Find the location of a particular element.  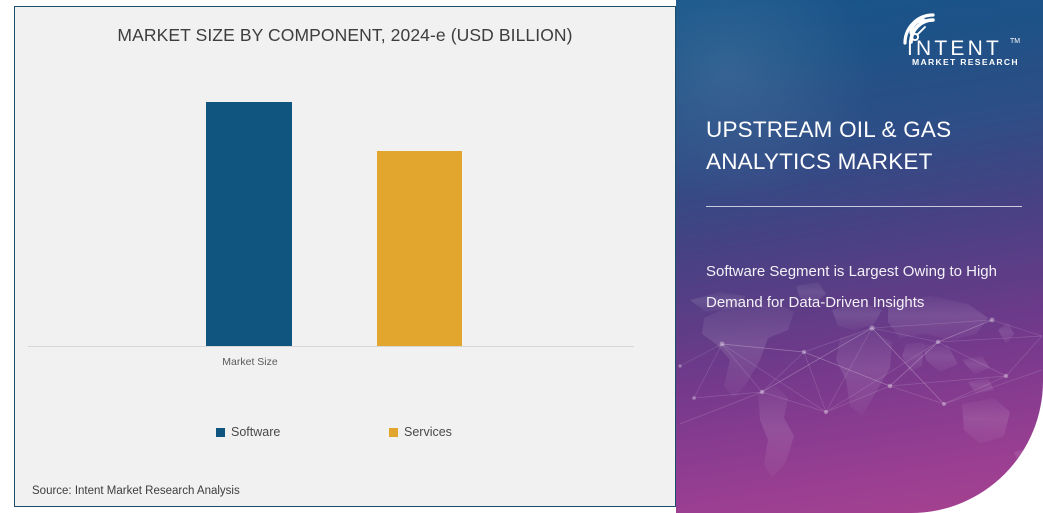

brand-logo: INTENT TM MARKET RESEARCH is located at coordinates (951, 38).